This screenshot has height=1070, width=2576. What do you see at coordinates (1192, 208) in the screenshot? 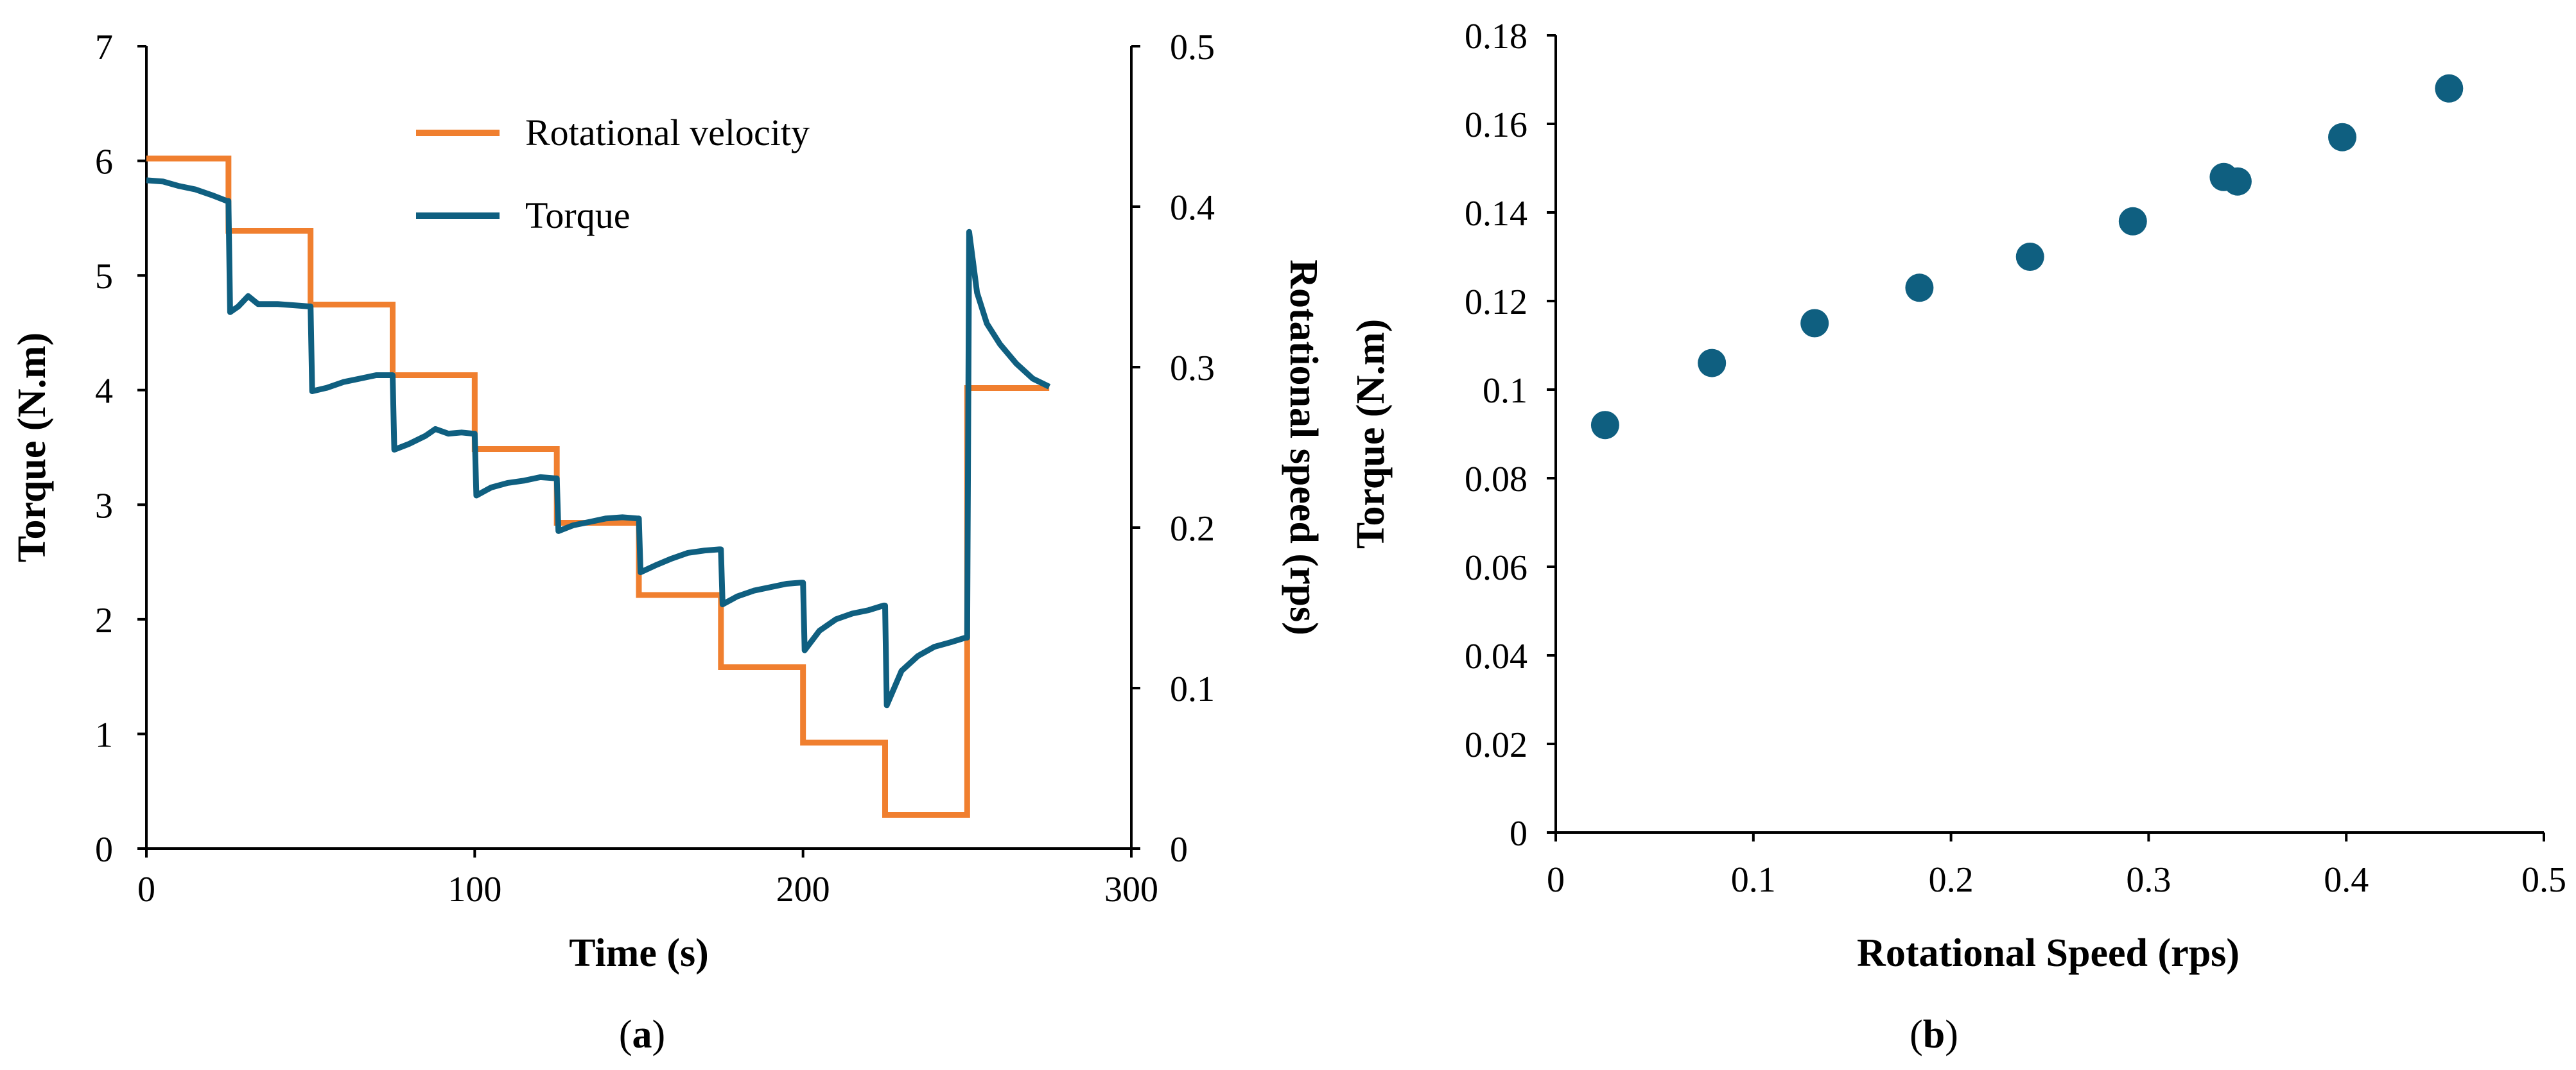
I see `y2-tick-label: 0.4` at bounding box center [1192, 208].